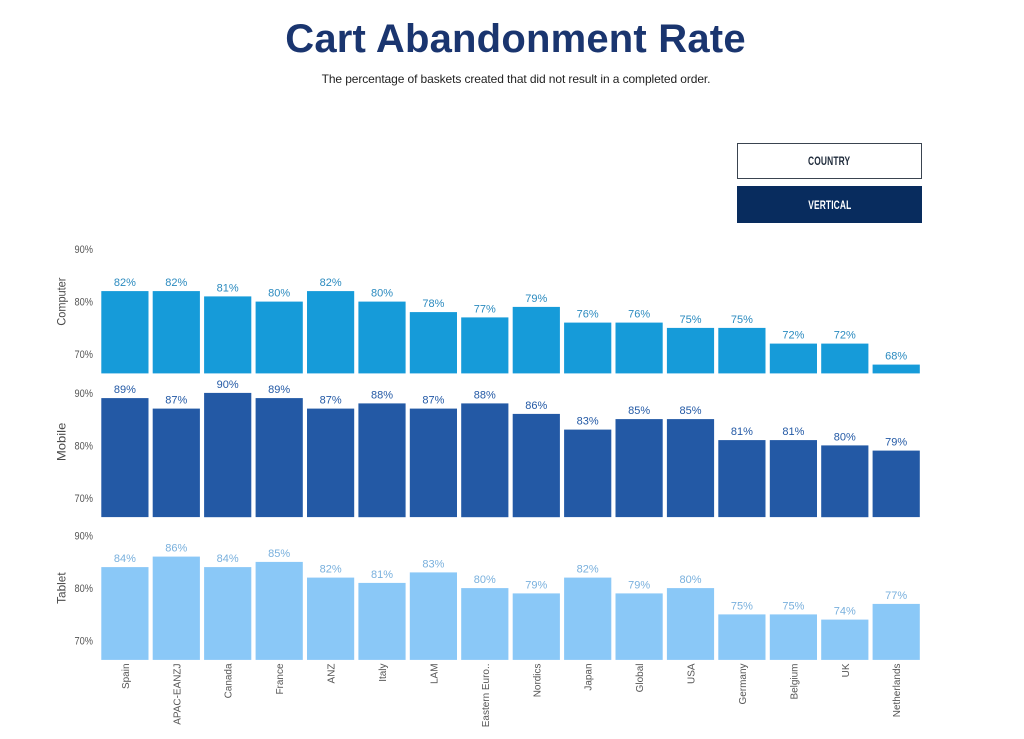  Describe the element at coordinates (845, 612) in the screenshot. I see `svg-text: 74%` at that location.